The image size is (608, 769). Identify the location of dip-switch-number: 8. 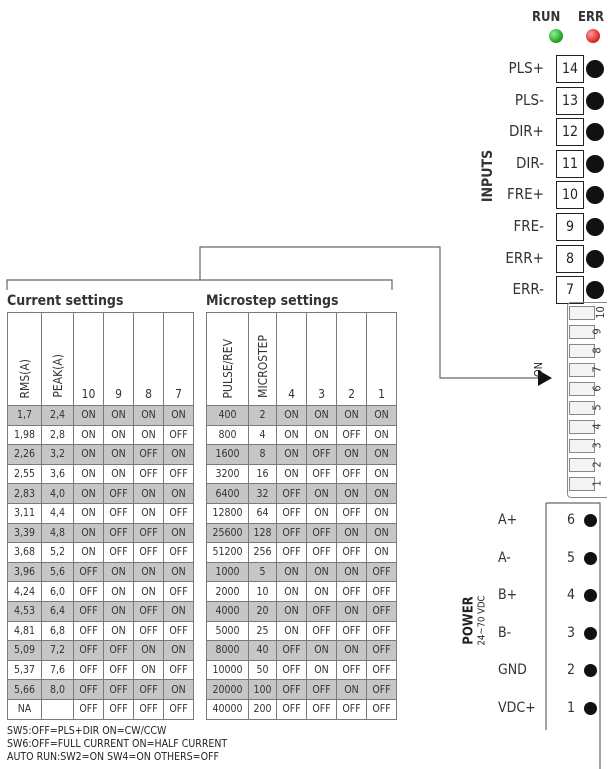
(597, 350).